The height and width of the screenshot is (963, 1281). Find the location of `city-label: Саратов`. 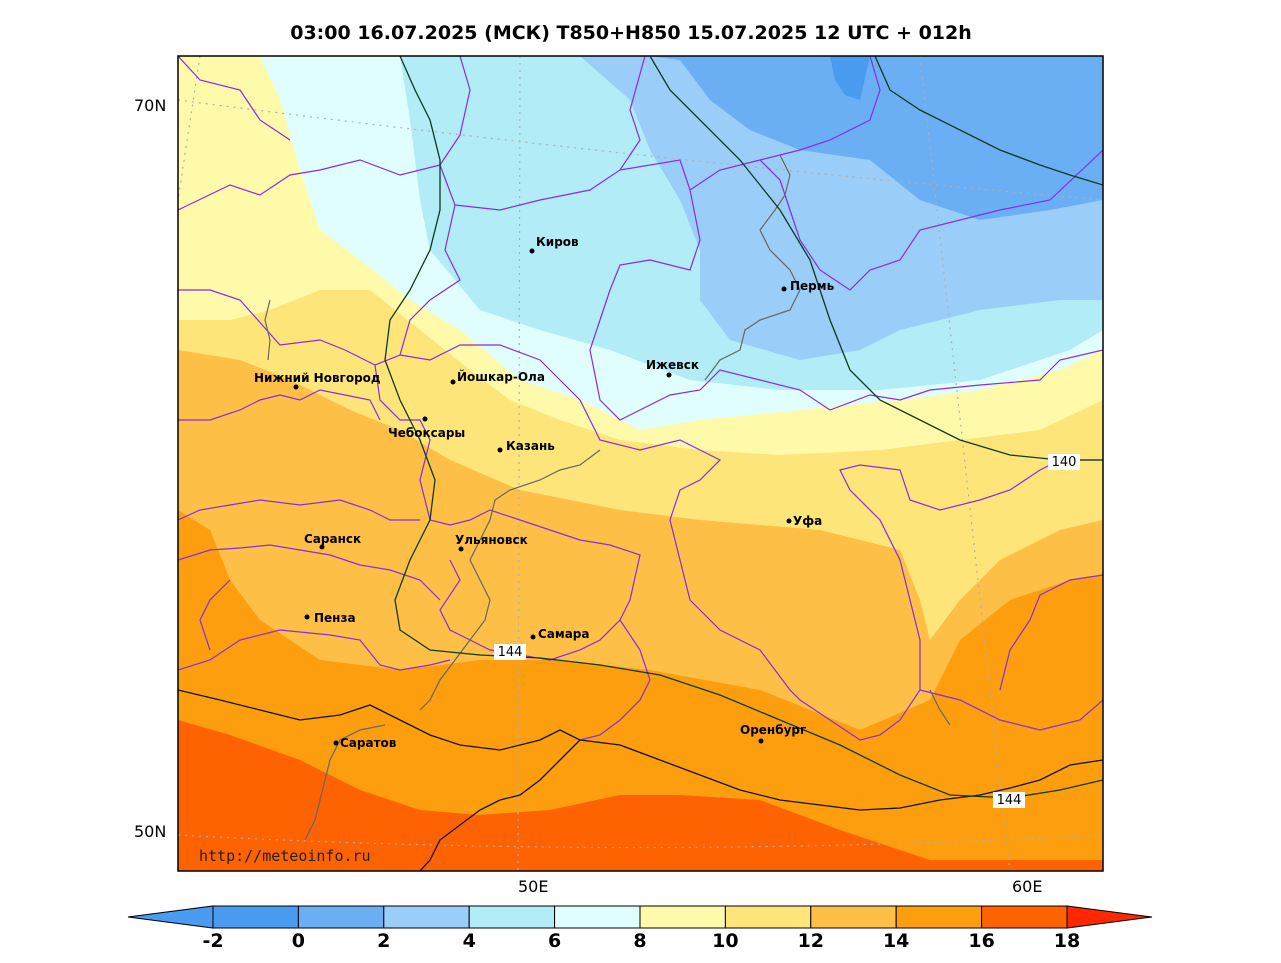

city-label: Саратов is located at coordinates (368, 743).